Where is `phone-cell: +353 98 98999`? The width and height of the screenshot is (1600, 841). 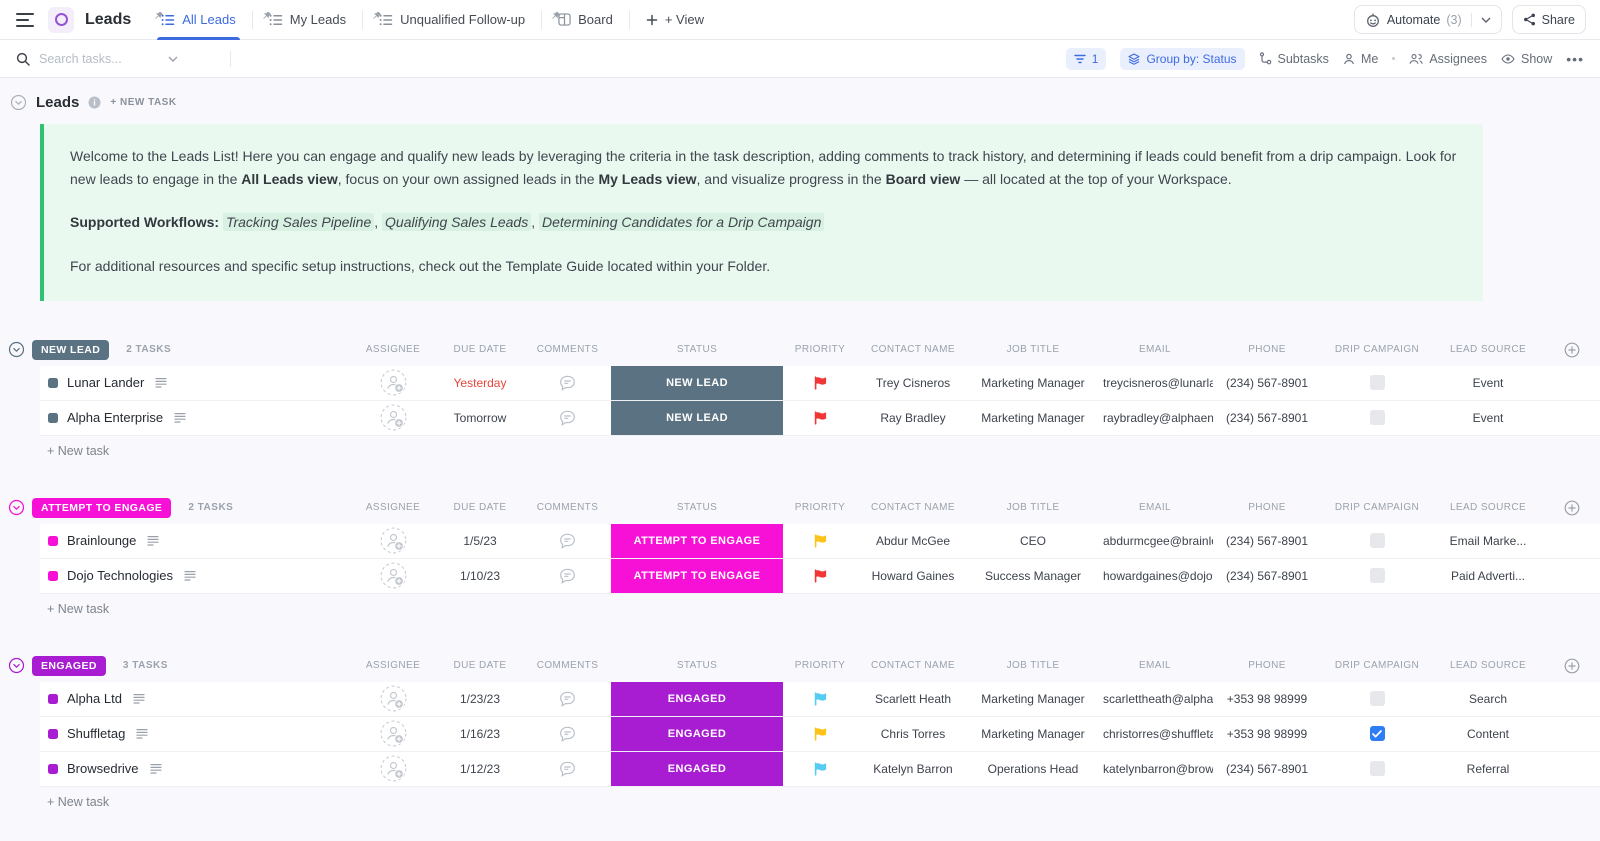 phone-cell: +353 98 98999 is located at coordinates (1267, 733).